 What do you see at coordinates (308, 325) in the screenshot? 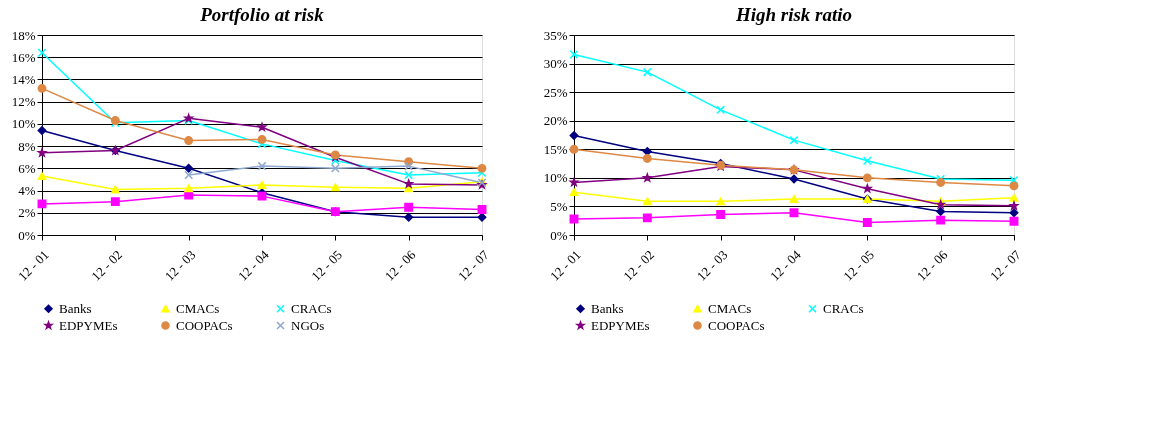
I see `legend-label: NGOs` at bounding box center [308, 325].